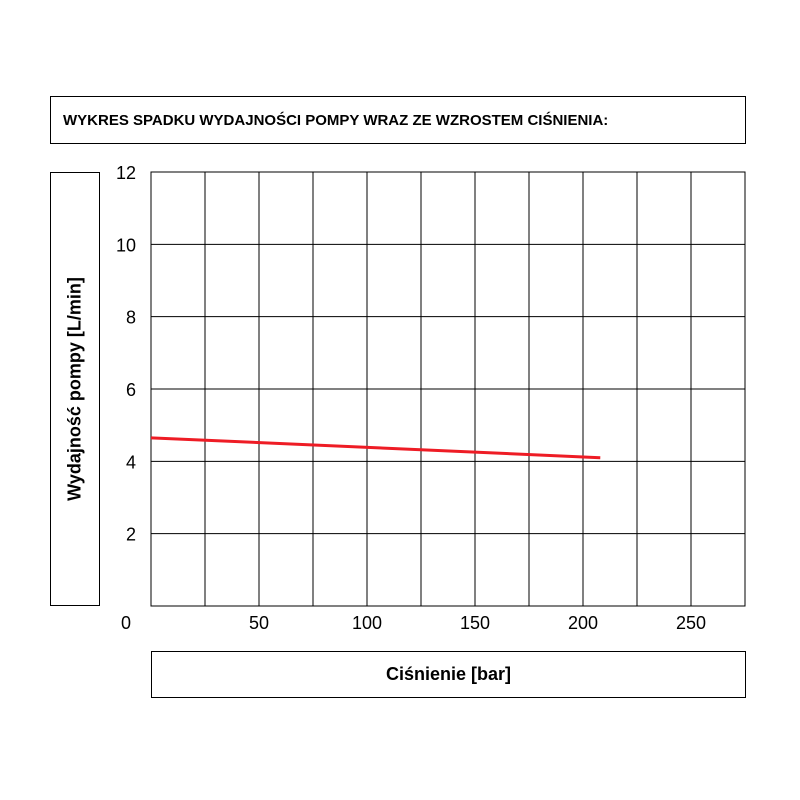 This screenshot has height=800, width=800. I want to click on y-tick-label: 12, so click(126, 173).